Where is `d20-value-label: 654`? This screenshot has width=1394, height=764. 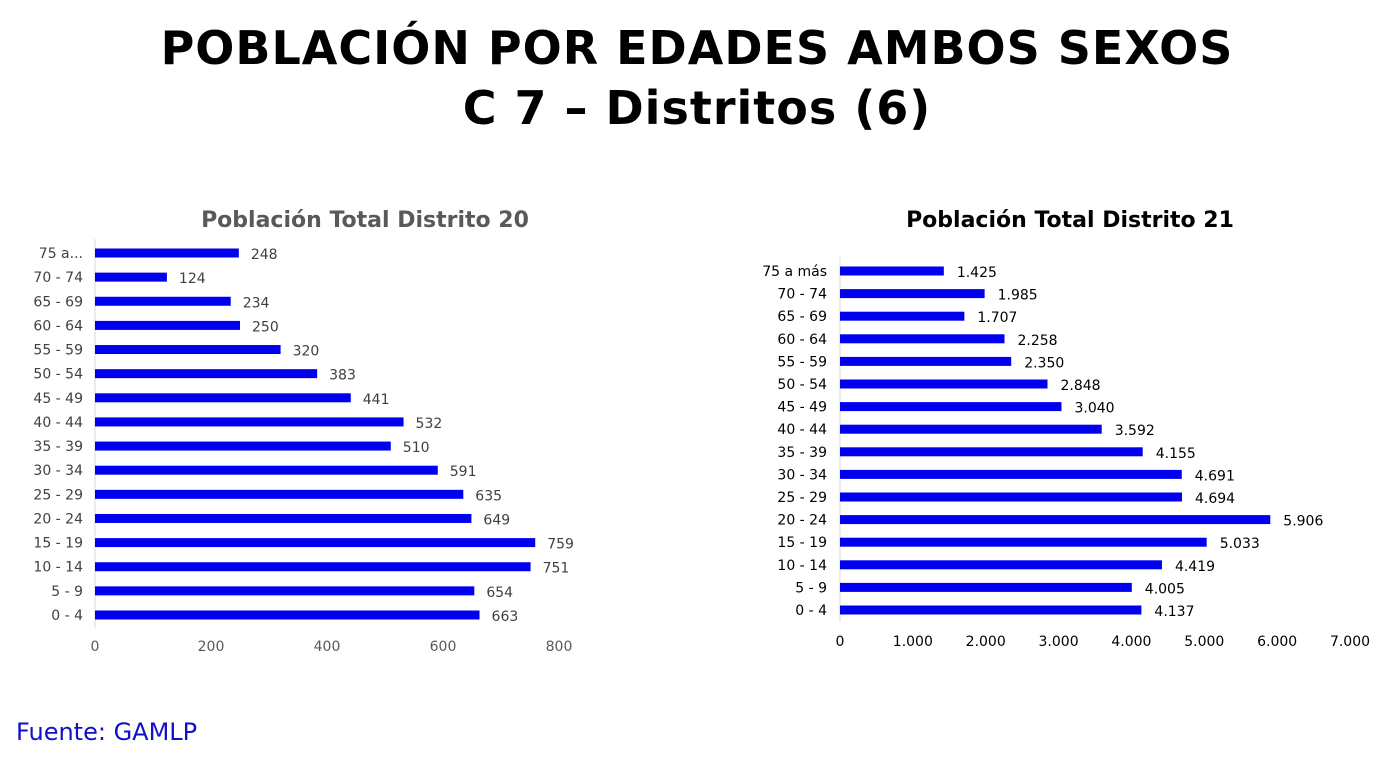 d20-value-label: 654 is located at coordinates (499, 593).